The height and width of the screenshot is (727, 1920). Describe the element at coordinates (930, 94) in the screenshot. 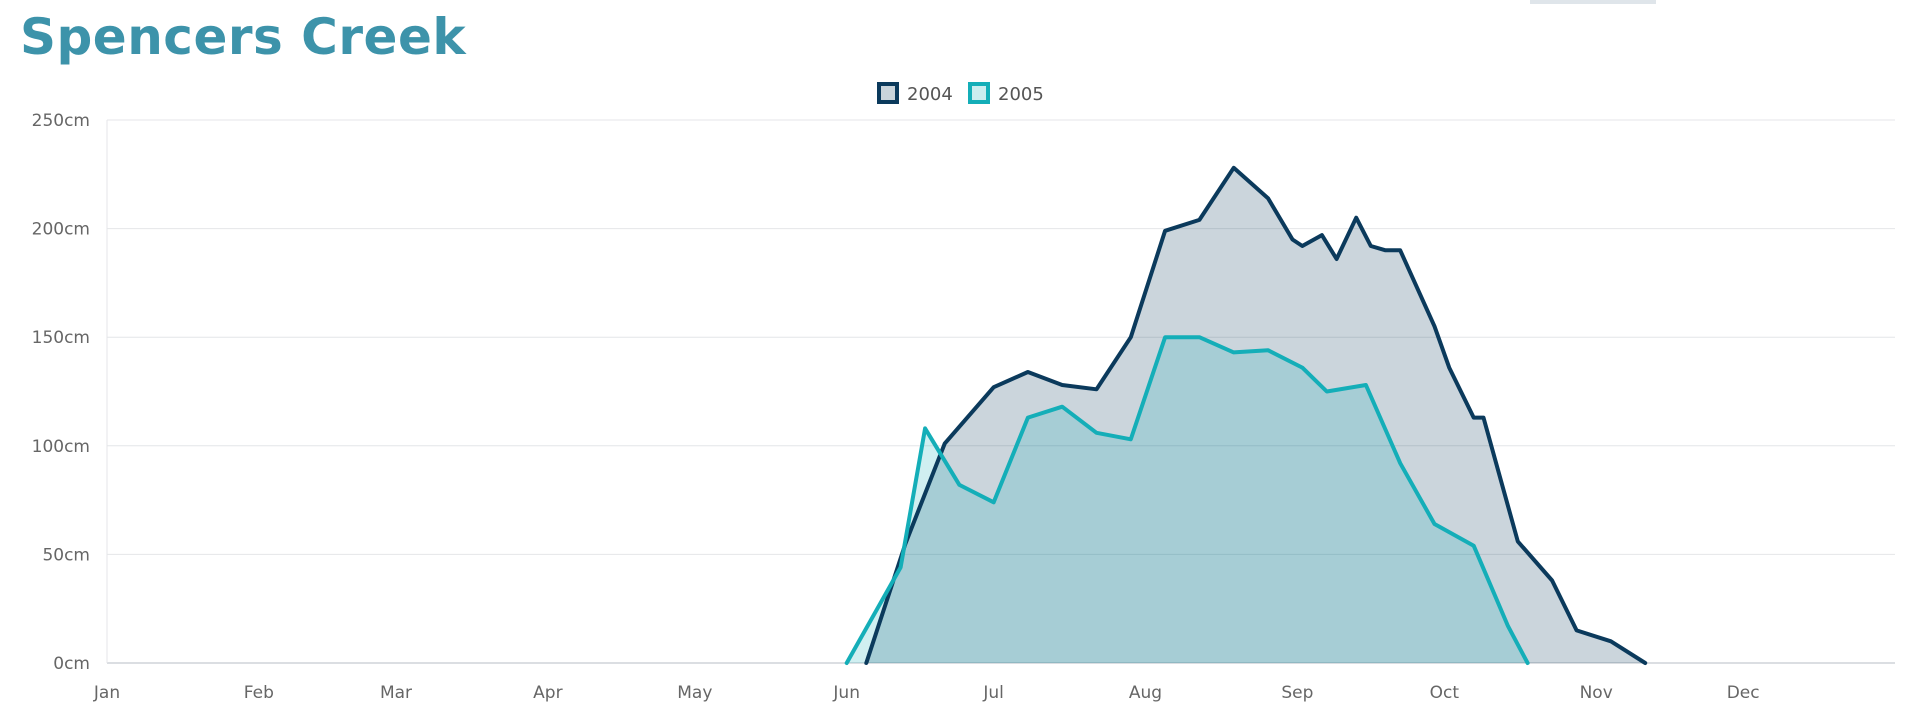

I see `legend-label: 2004` at that location.